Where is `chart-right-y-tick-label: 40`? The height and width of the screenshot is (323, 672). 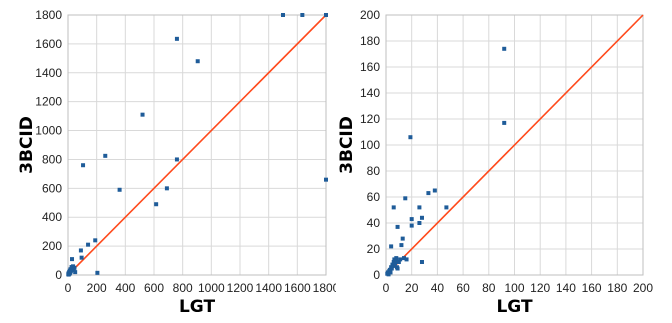
chart-right-y-tick-label: 40 is located at coordinates (374, 223).